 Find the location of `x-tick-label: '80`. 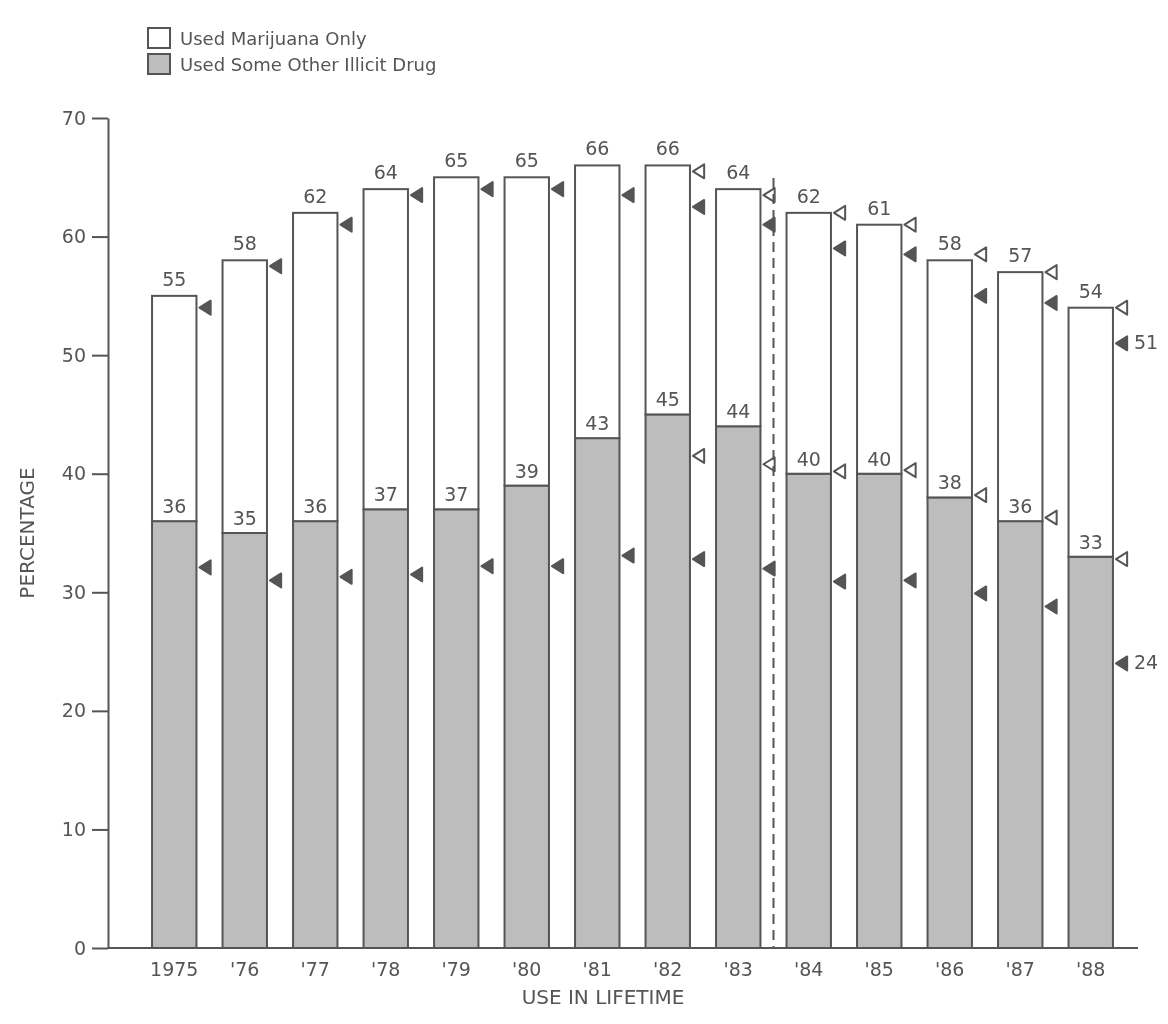

x-tick-label: '80 is located at coordinates (527, 969).